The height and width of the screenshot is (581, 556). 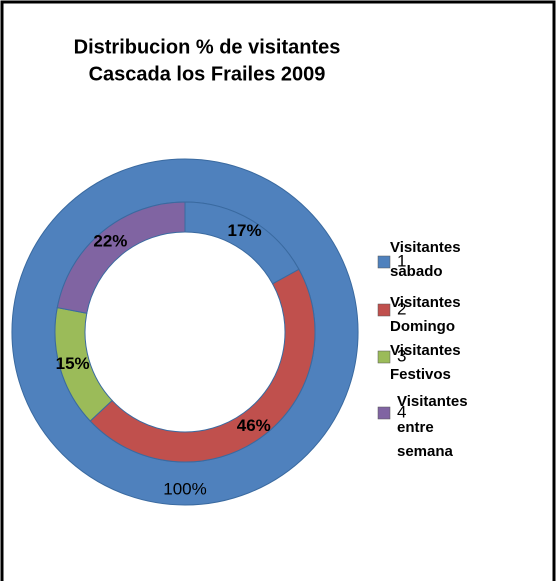 What do you see at coordinates (401, 260) in the screenshot?
I see `legend-label: 1` at bounding box center [401, 260].